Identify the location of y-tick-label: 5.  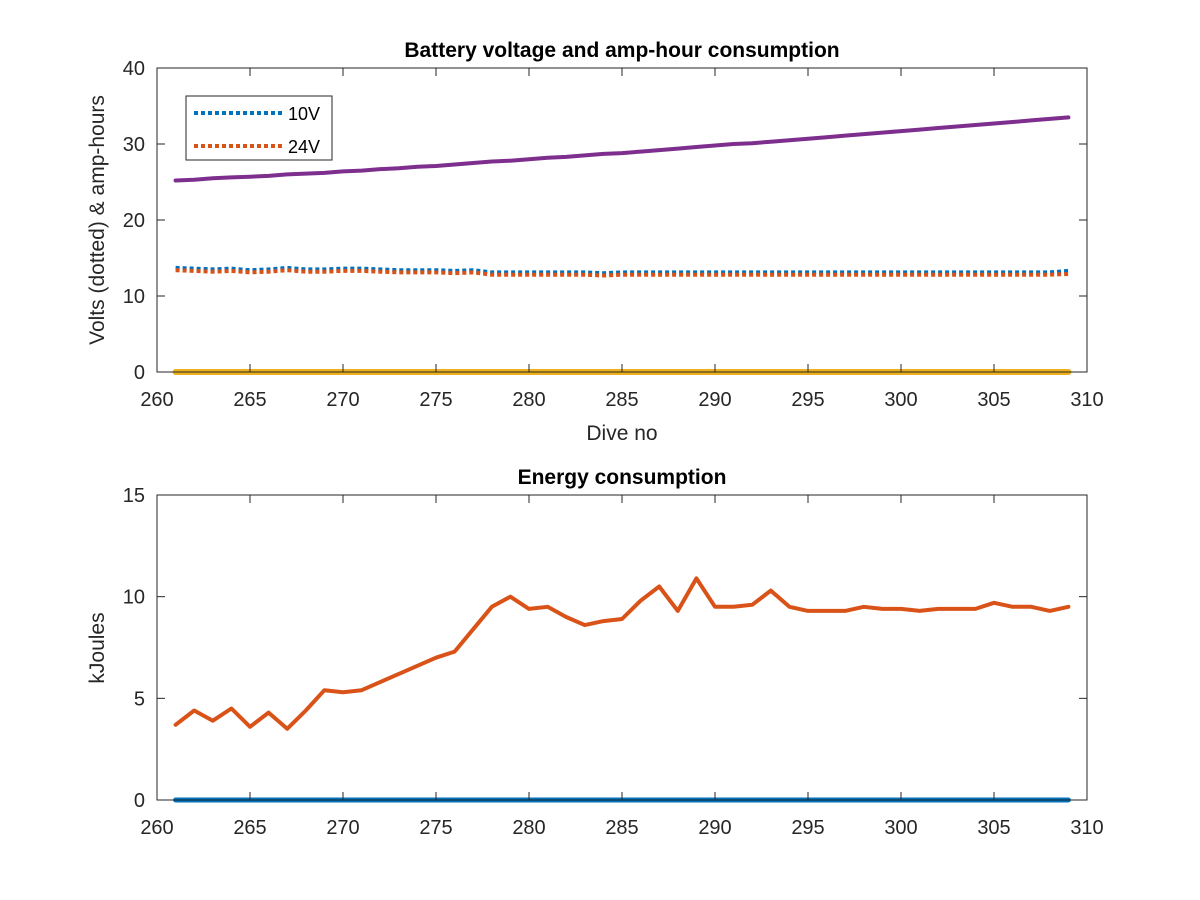
(139, 699).